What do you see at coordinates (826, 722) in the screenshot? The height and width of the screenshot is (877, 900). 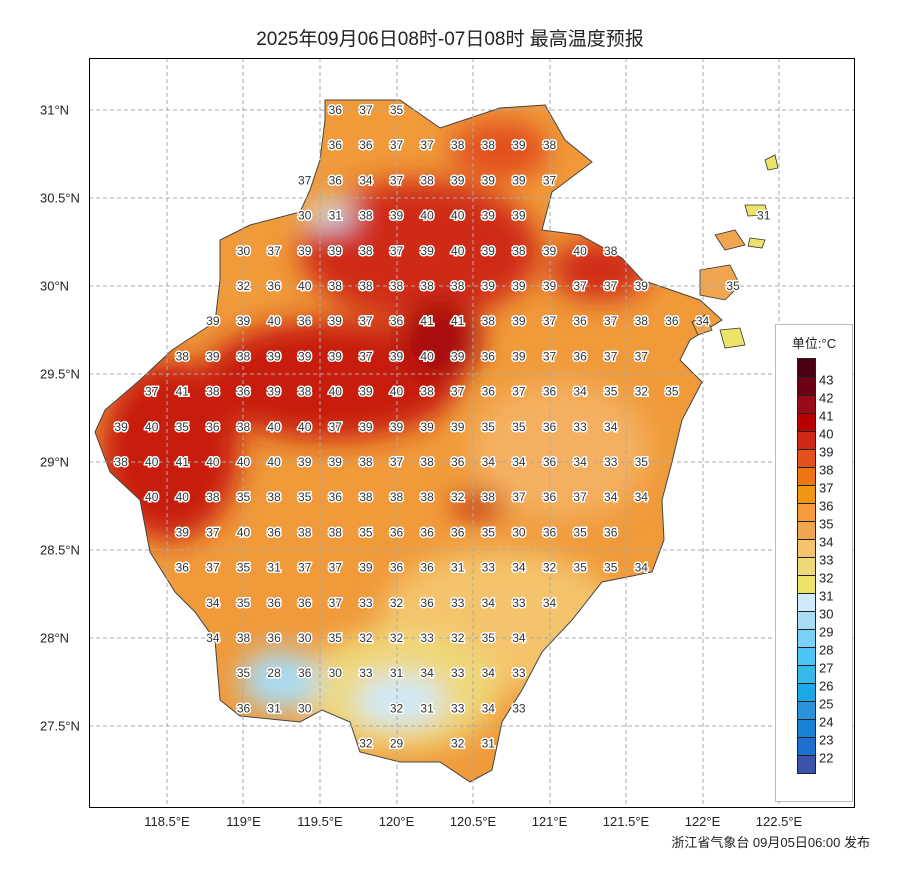 I see `legend-label: 24` at bounding box center [826, 722].